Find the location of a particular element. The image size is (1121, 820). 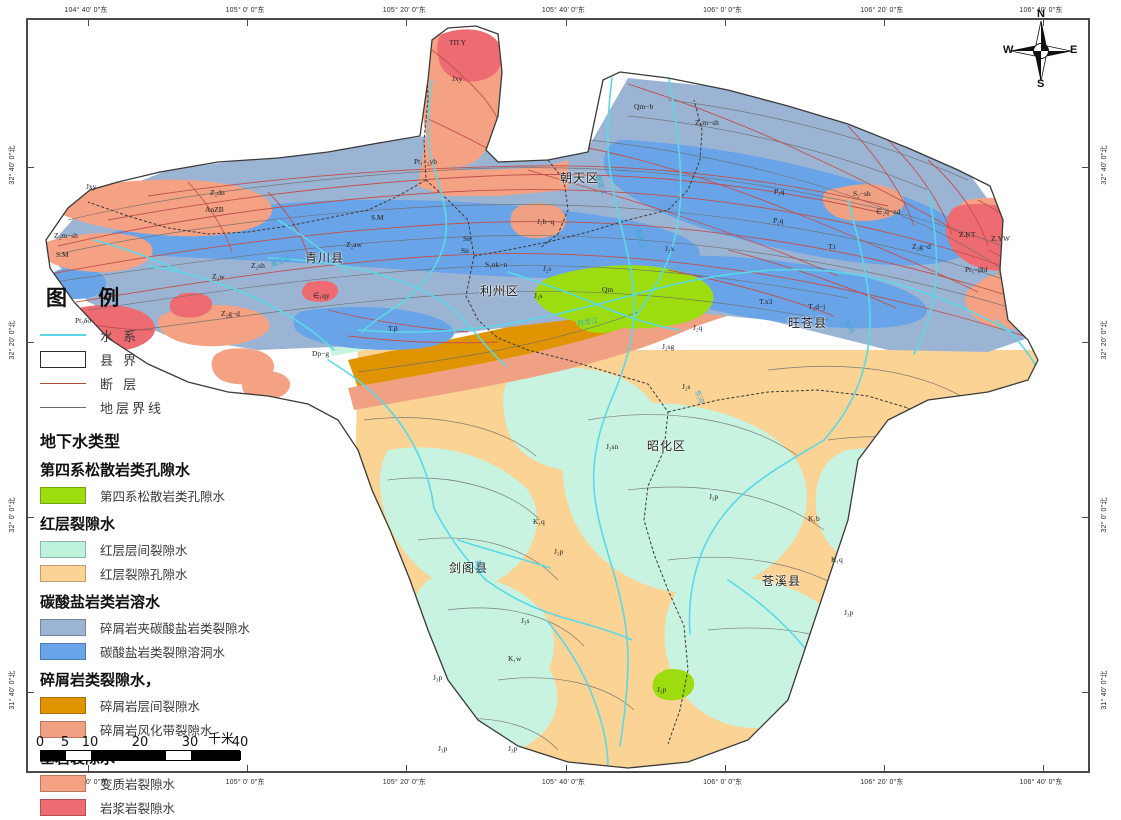

legend-line-item: 地层界线 is located at coordinates (165, 407).